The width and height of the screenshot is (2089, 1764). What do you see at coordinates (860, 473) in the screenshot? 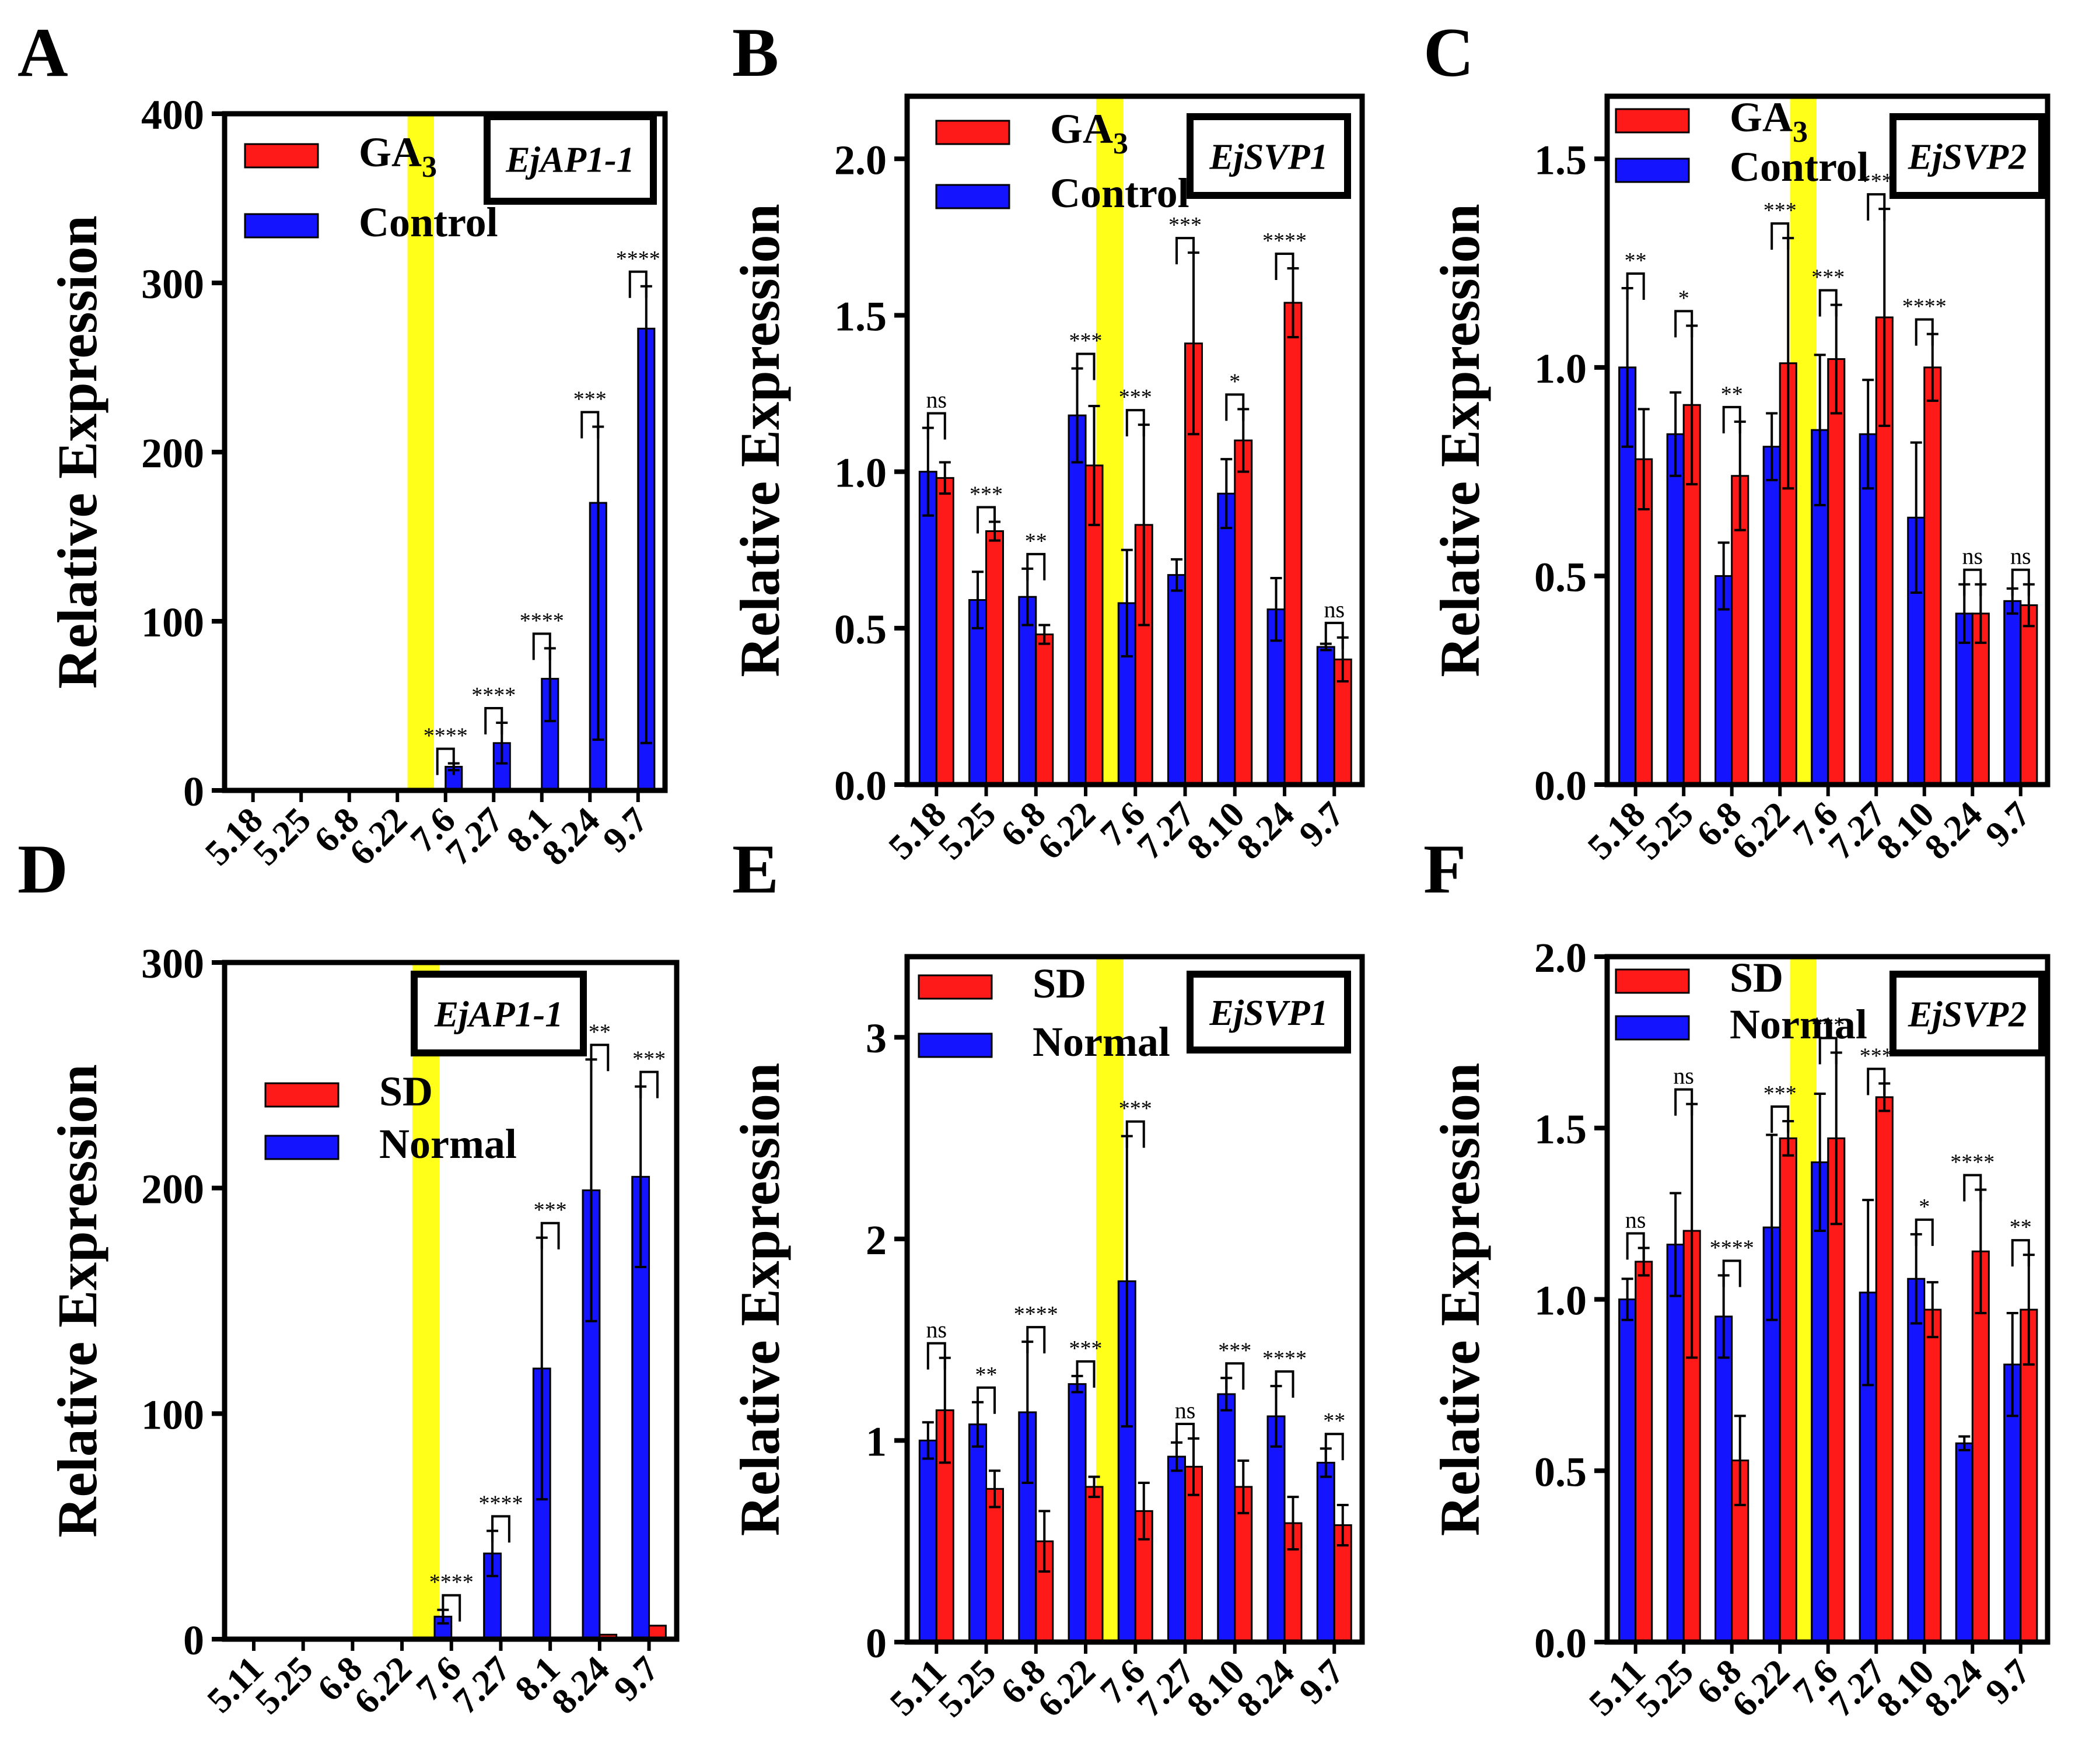
I see `y-tick-label: 1.0` at bounding box center [860, 473].